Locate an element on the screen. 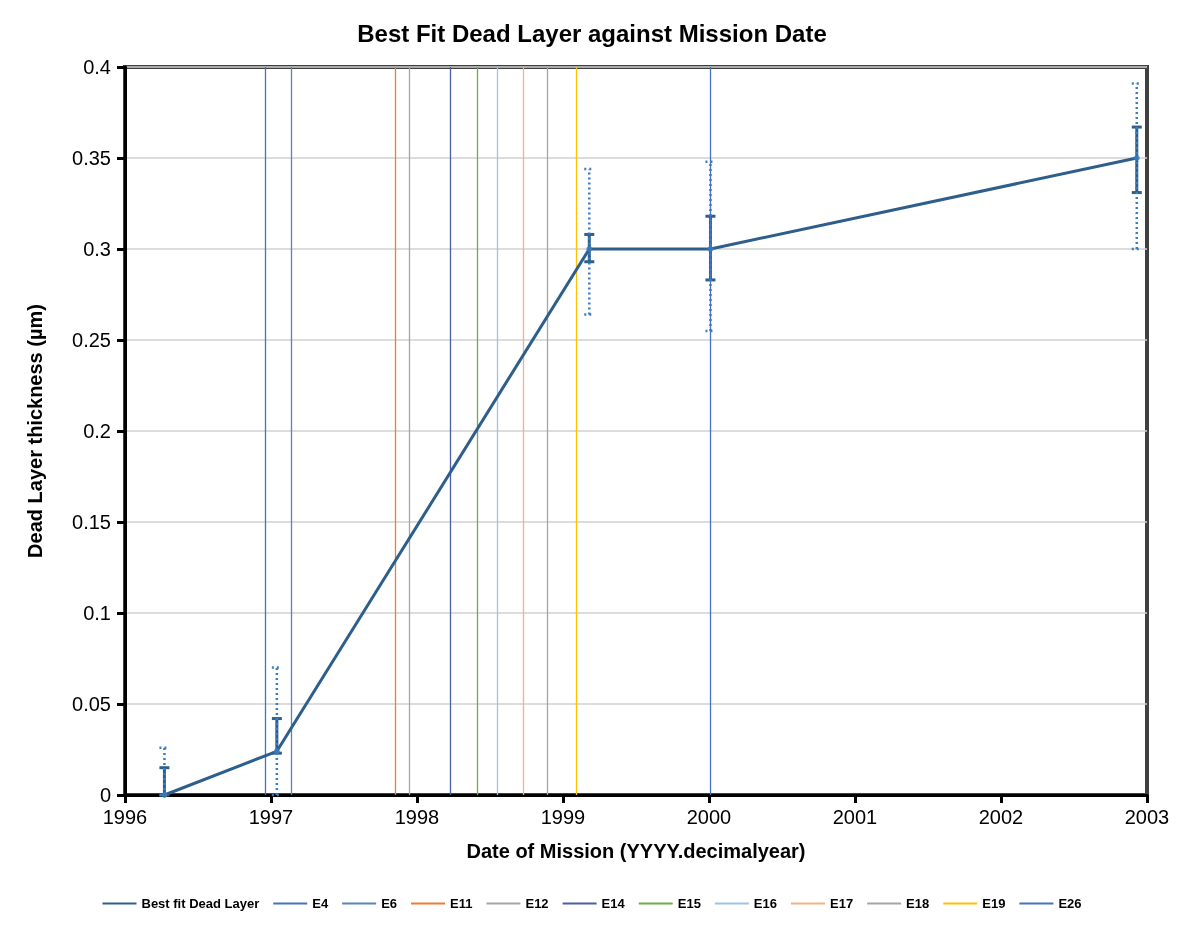 The width and height of the screenshot is (1184, 927). legend-label: E6 is located at coordinates (389, 903).